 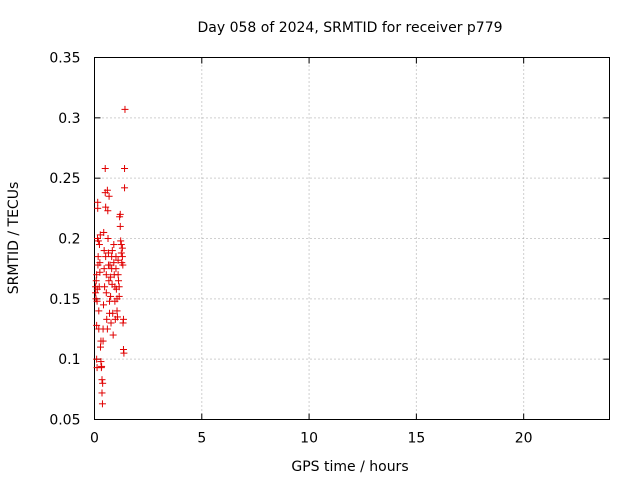 What do you see at coordinates (349, 467) in the screenshot?
I see `x-axis-title: GPS time / hours` at bounding box center [349, 467].